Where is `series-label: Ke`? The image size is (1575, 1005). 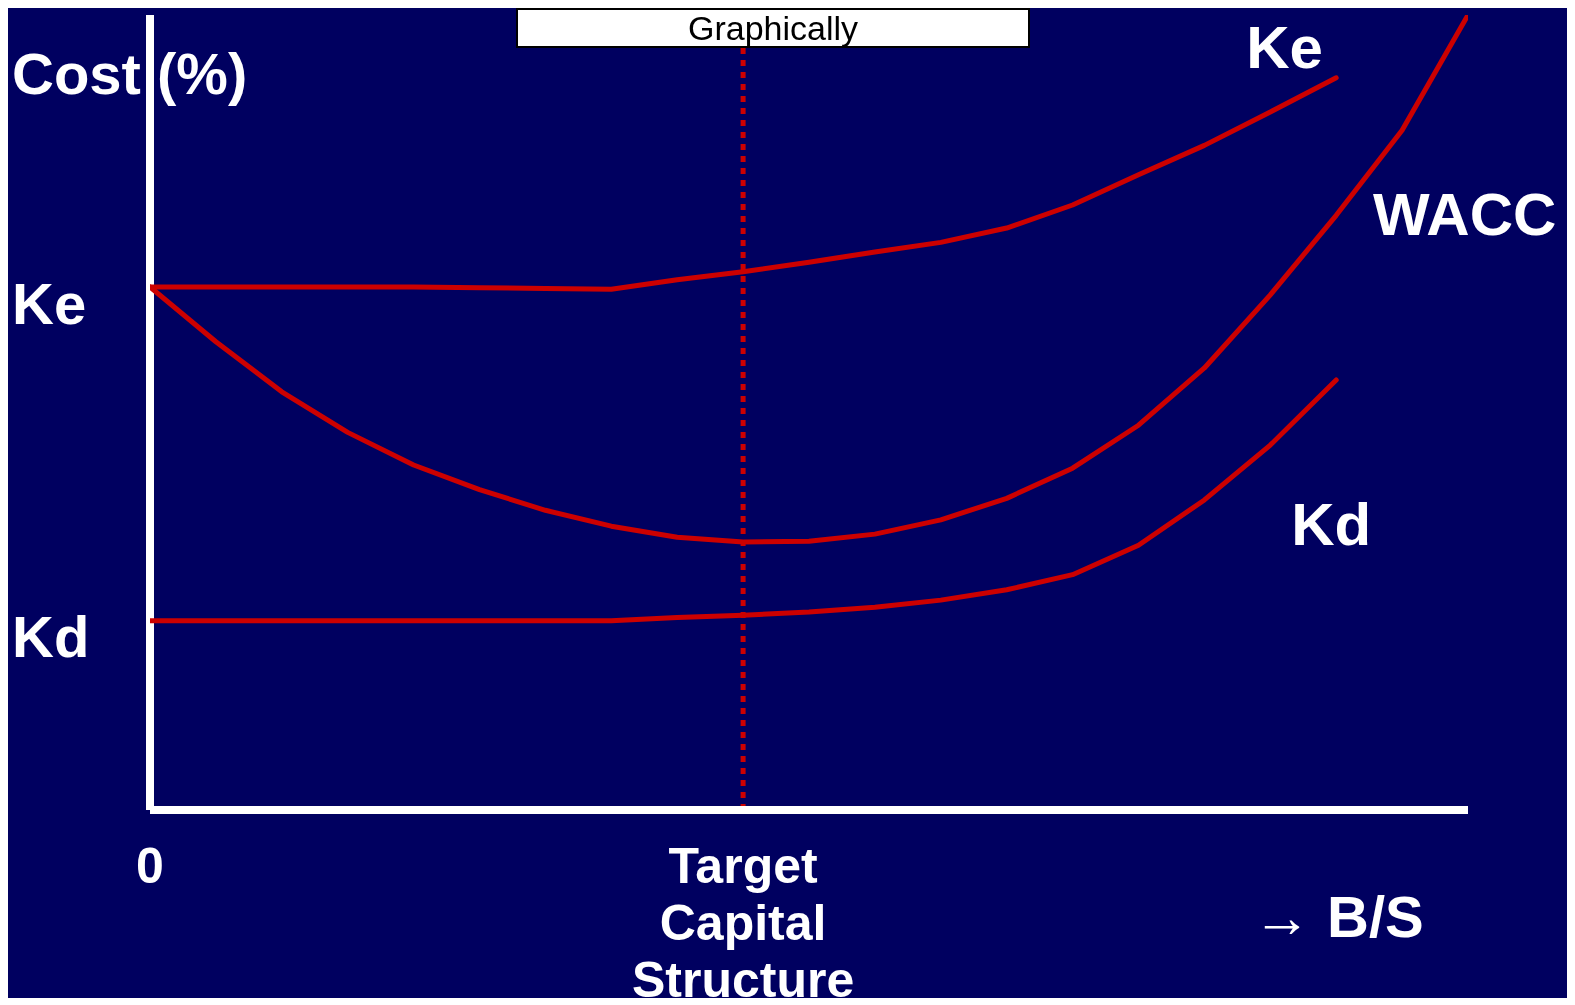
series-label: Ke is located at coordinates (1284, 47).